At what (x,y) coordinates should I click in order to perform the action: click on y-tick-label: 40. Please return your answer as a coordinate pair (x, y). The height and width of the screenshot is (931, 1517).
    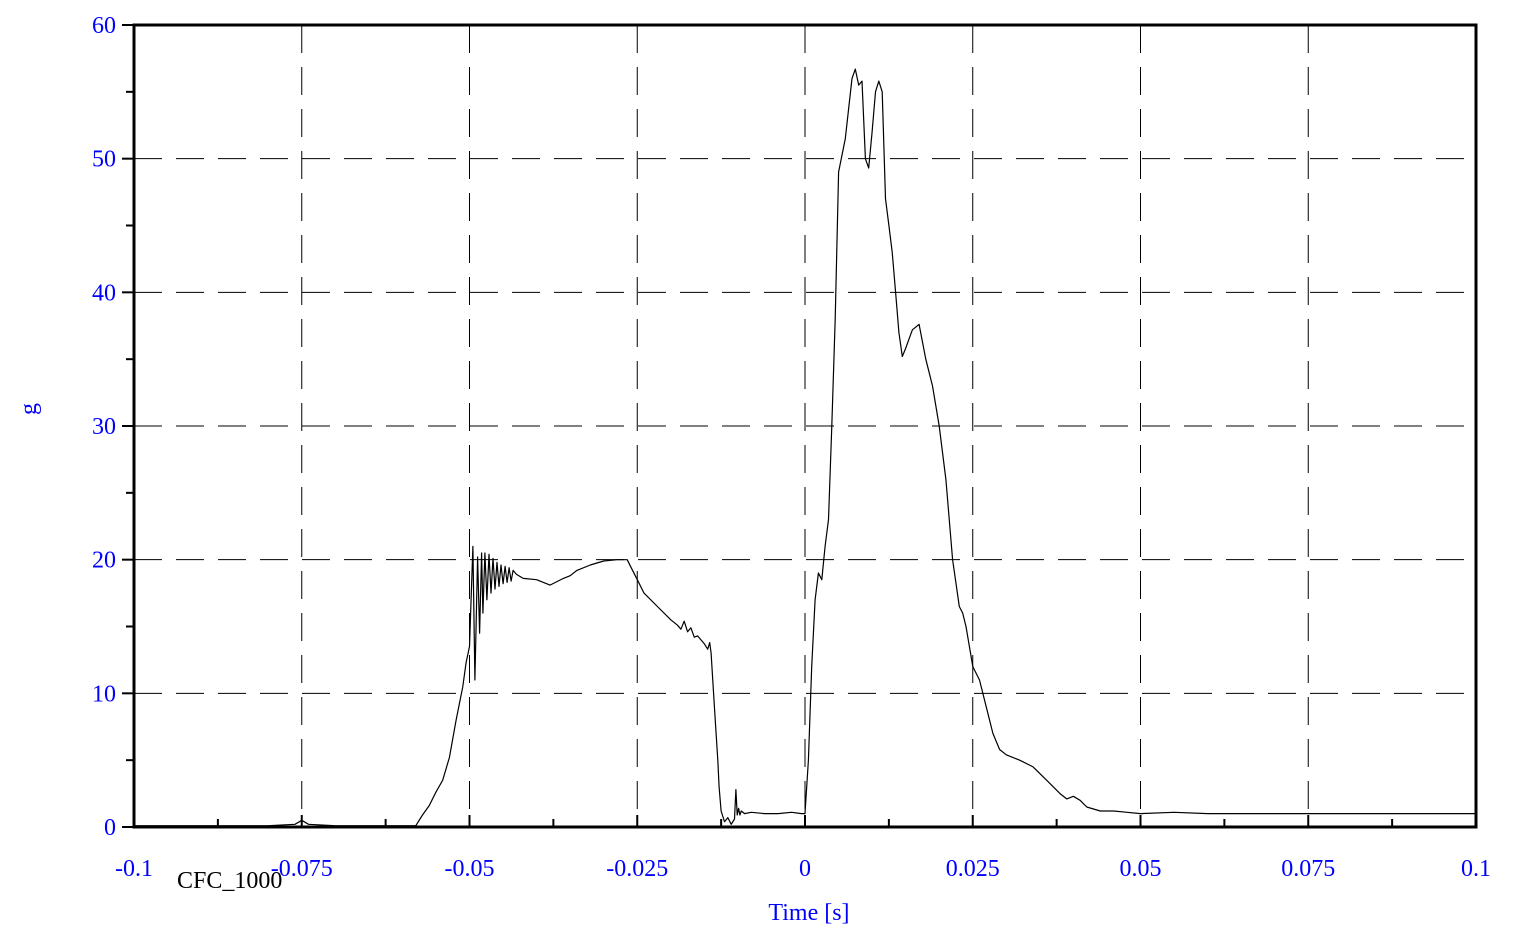
    Looking at the image, I should click on (104, 293).